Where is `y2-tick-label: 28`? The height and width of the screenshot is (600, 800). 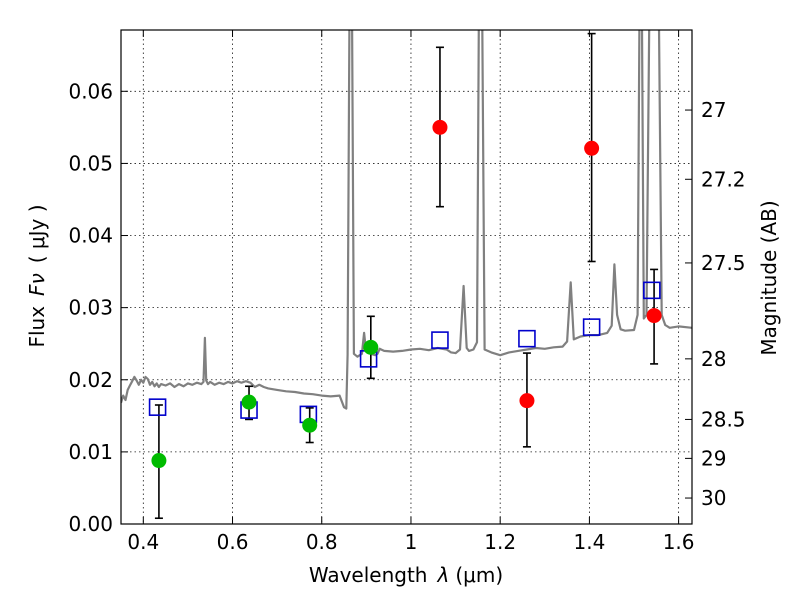
y2-tick-label: 28 is located at coordinates (713, 359).